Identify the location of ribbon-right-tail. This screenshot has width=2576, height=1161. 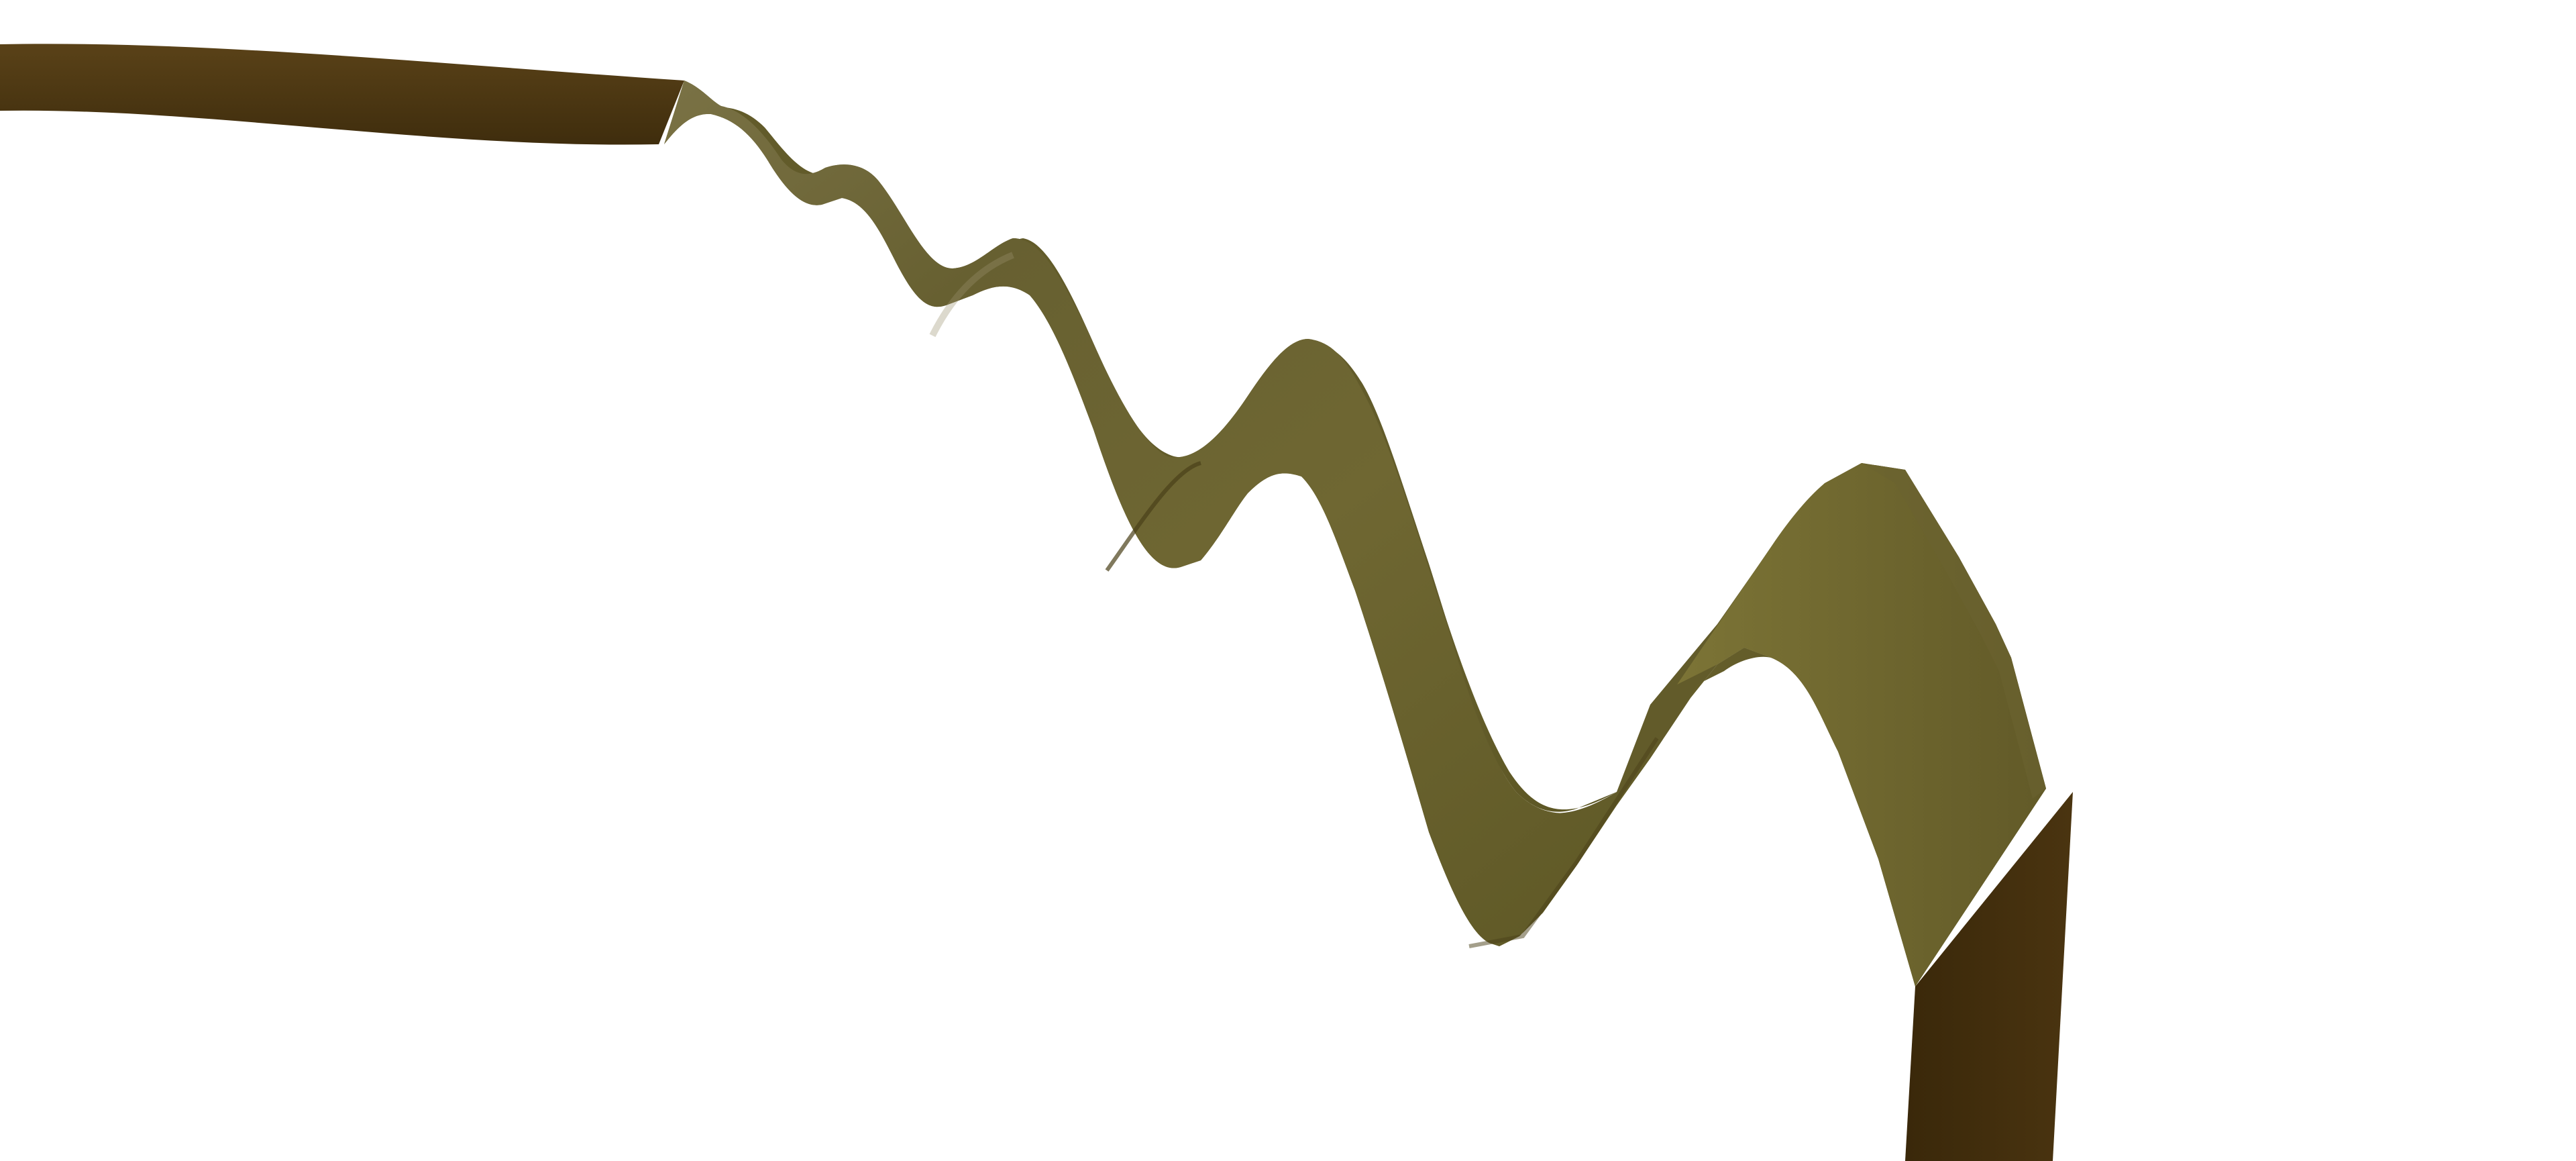
(1989, 977).